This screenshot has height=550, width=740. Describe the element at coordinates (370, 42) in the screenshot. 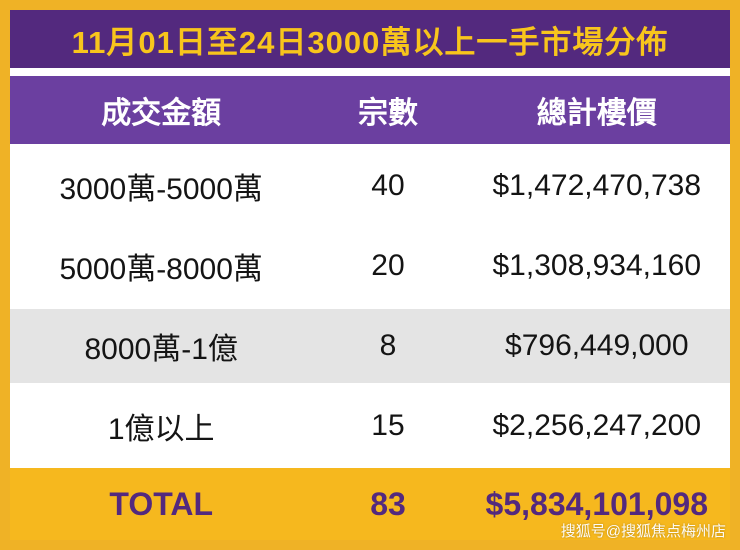

I see `page-title-text: 11月01日至24日3000萬以上一手市場分佈` at that location.